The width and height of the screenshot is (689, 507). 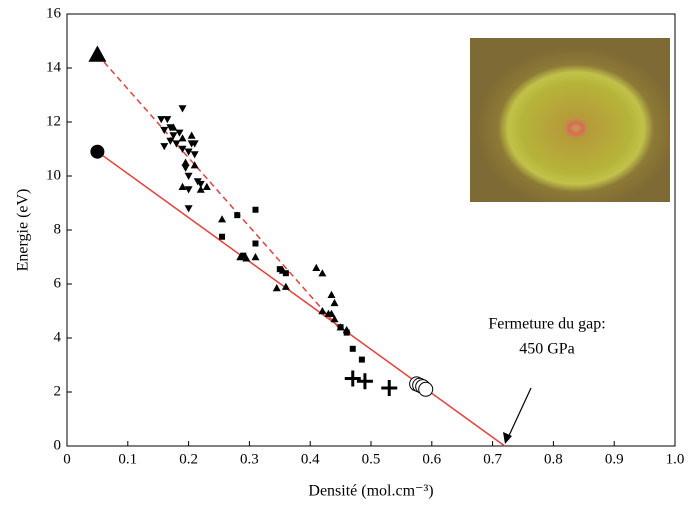 What do you see at coordinates (53, 121) in the screenshot?
I see `y-tick-label: 12` at bounding box center [53, 121].